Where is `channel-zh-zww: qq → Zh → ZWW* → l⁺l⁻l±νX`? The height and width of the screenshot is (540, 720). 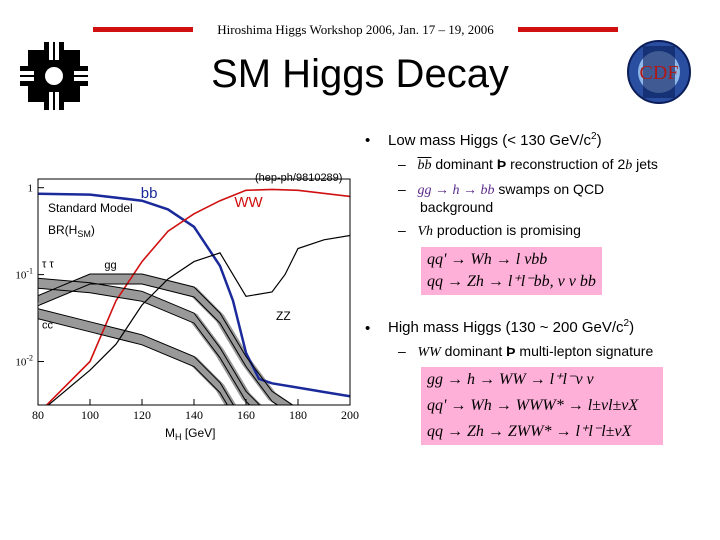 channel-zh-zww: qq → Zh → ZWW* → l⁺l⁻l±νX is located at coordinates (529, 431).